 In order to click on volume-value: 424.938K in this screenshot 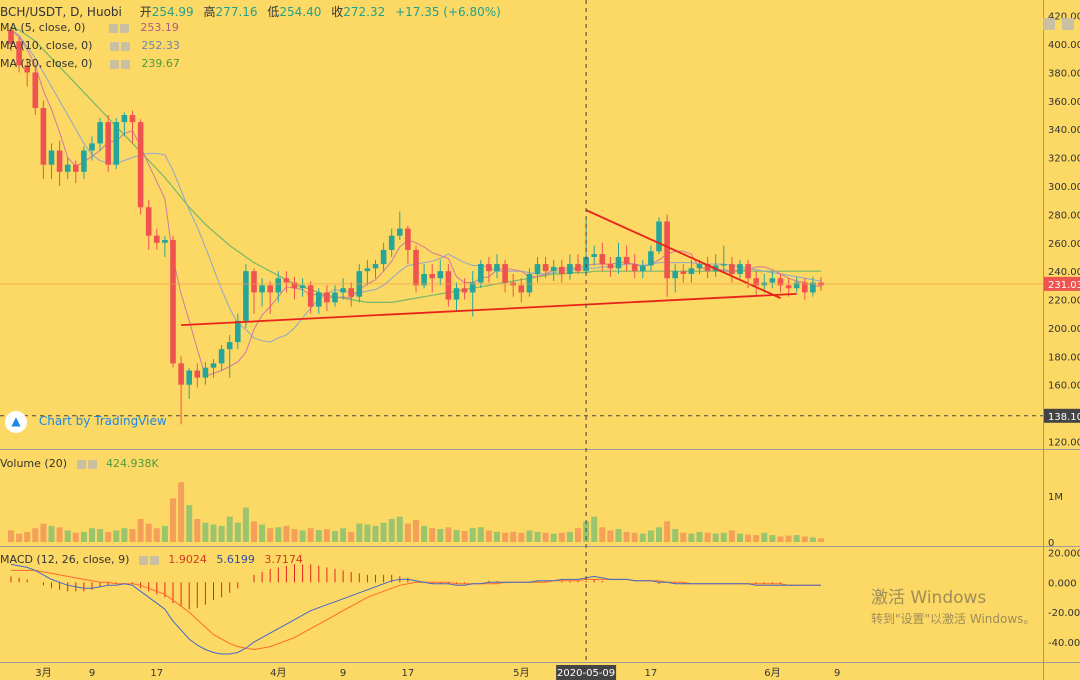, I will do `click(132, 463)`.